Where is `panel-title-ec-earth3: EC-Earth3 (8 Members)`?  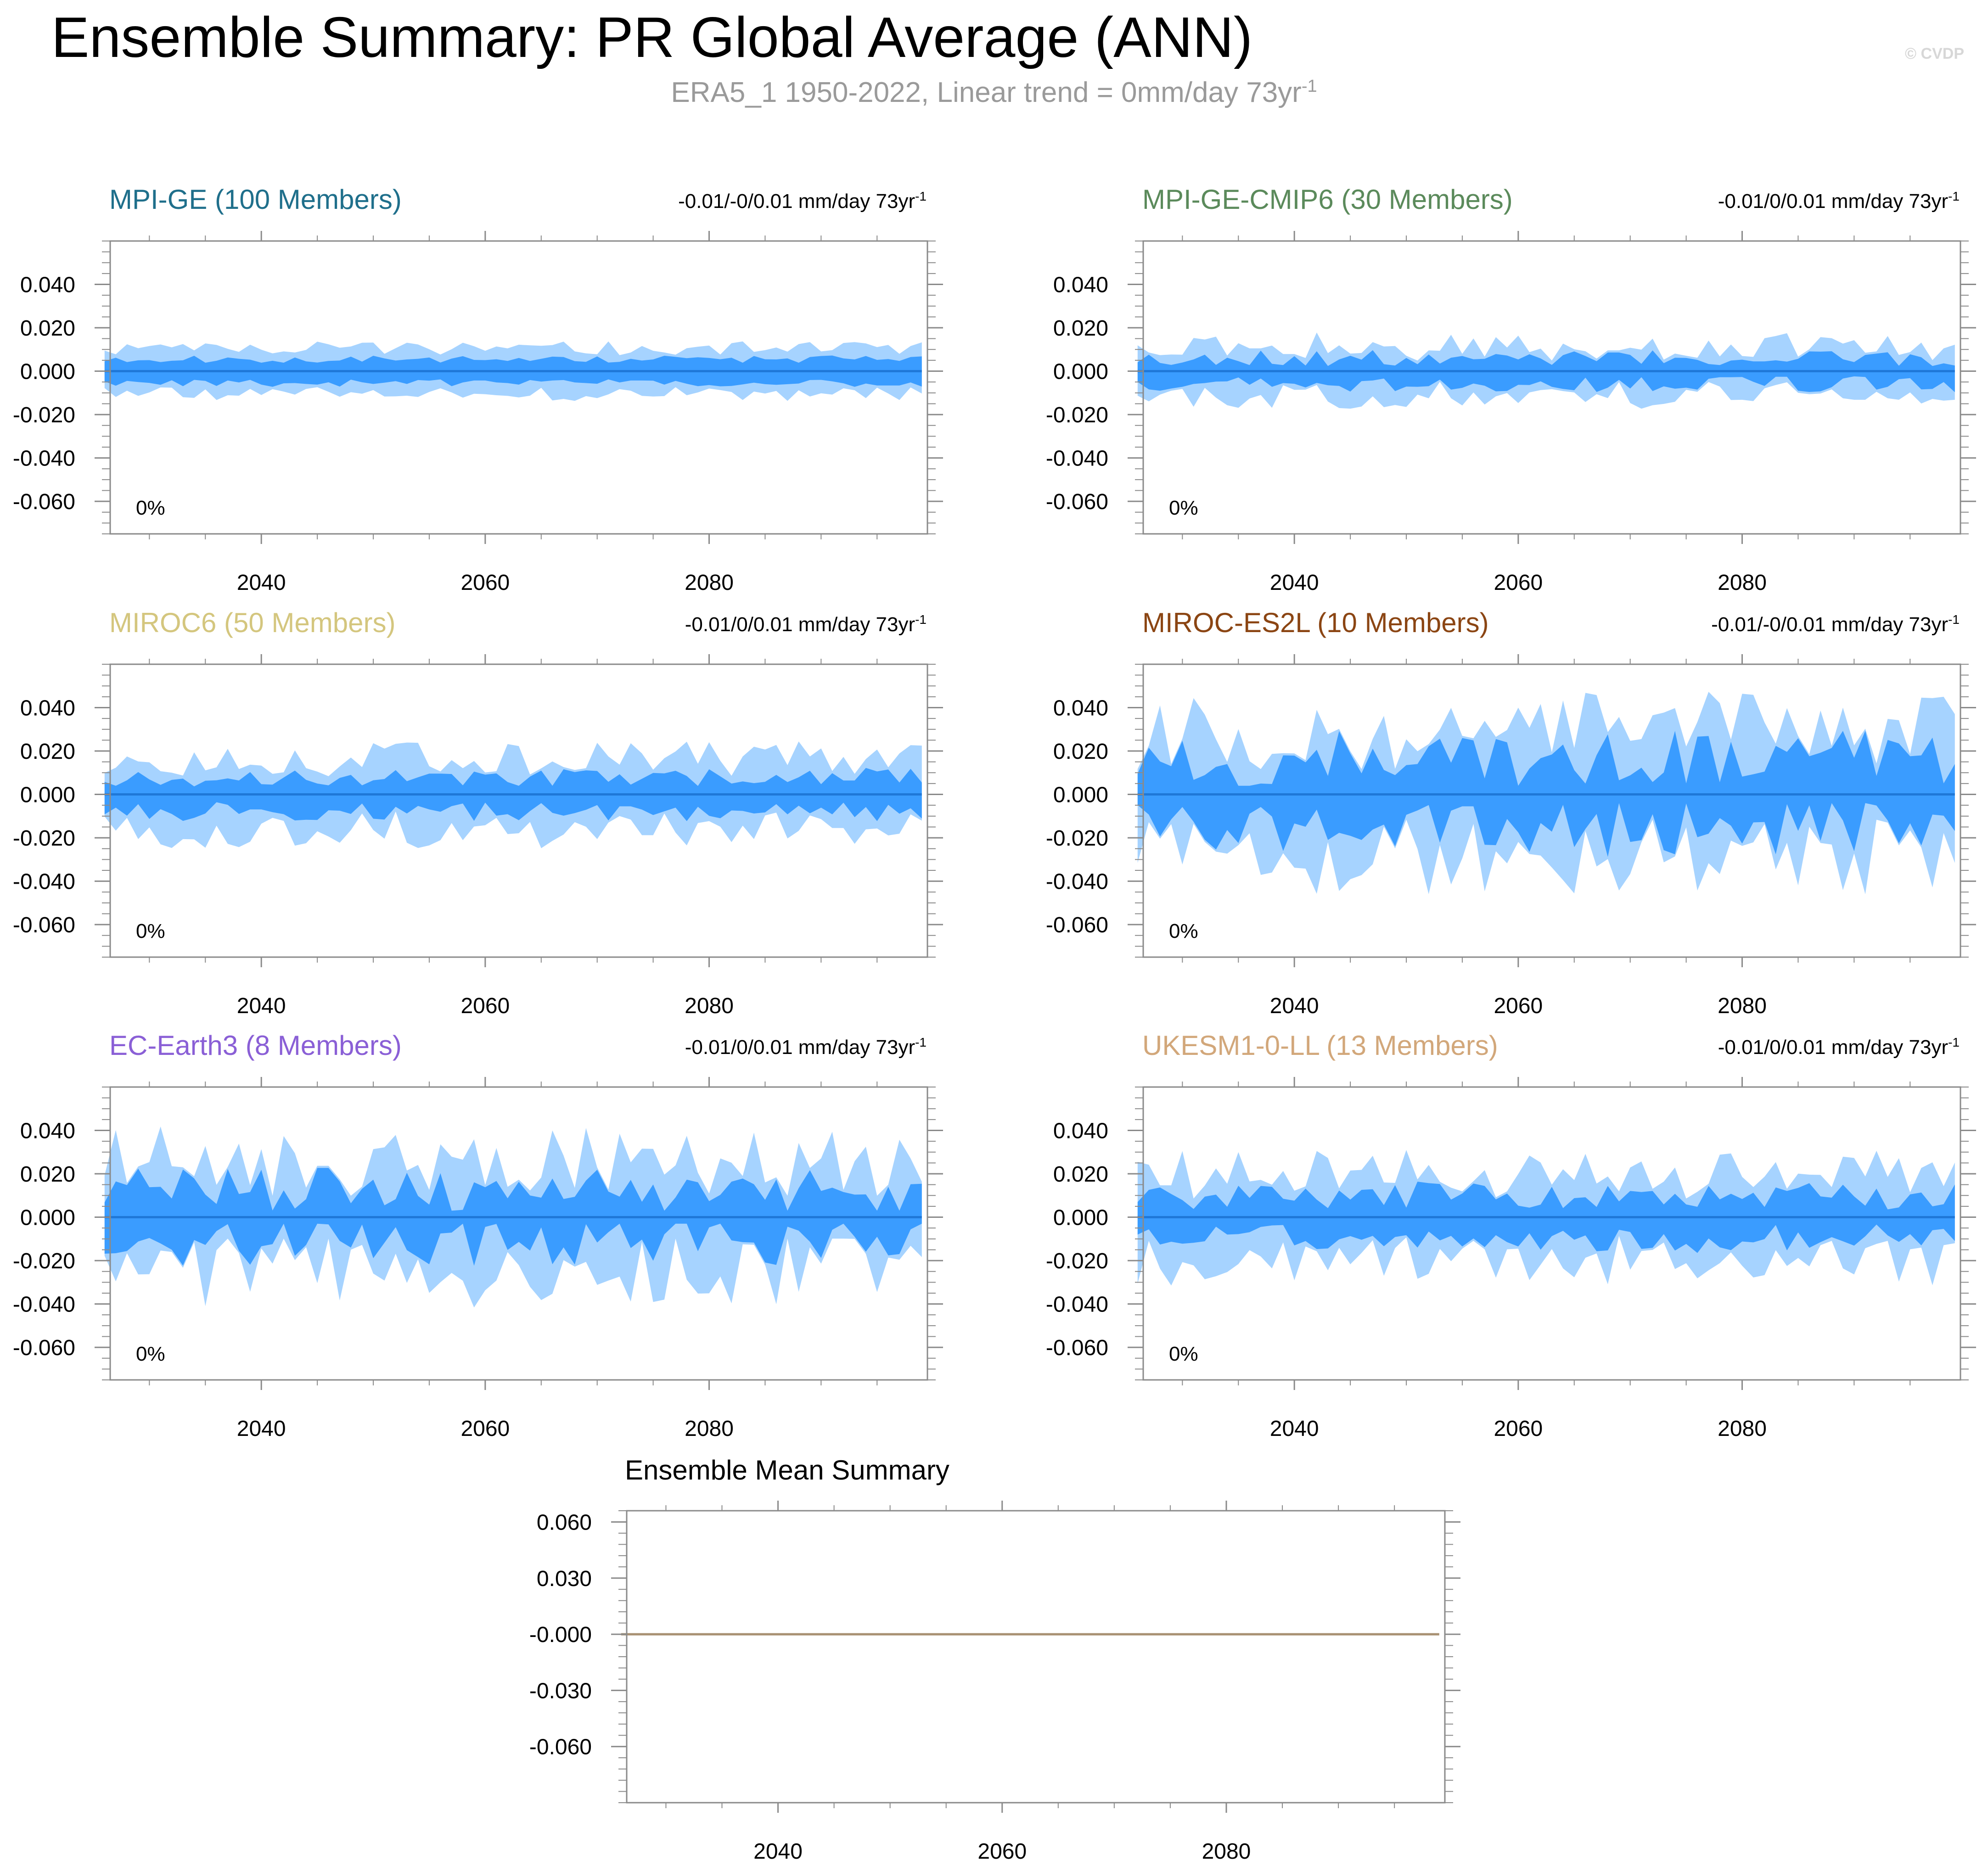
panel-title-ec-earth3: EC-Earth3 (8 Members) is located at coordinates (255, 1045).